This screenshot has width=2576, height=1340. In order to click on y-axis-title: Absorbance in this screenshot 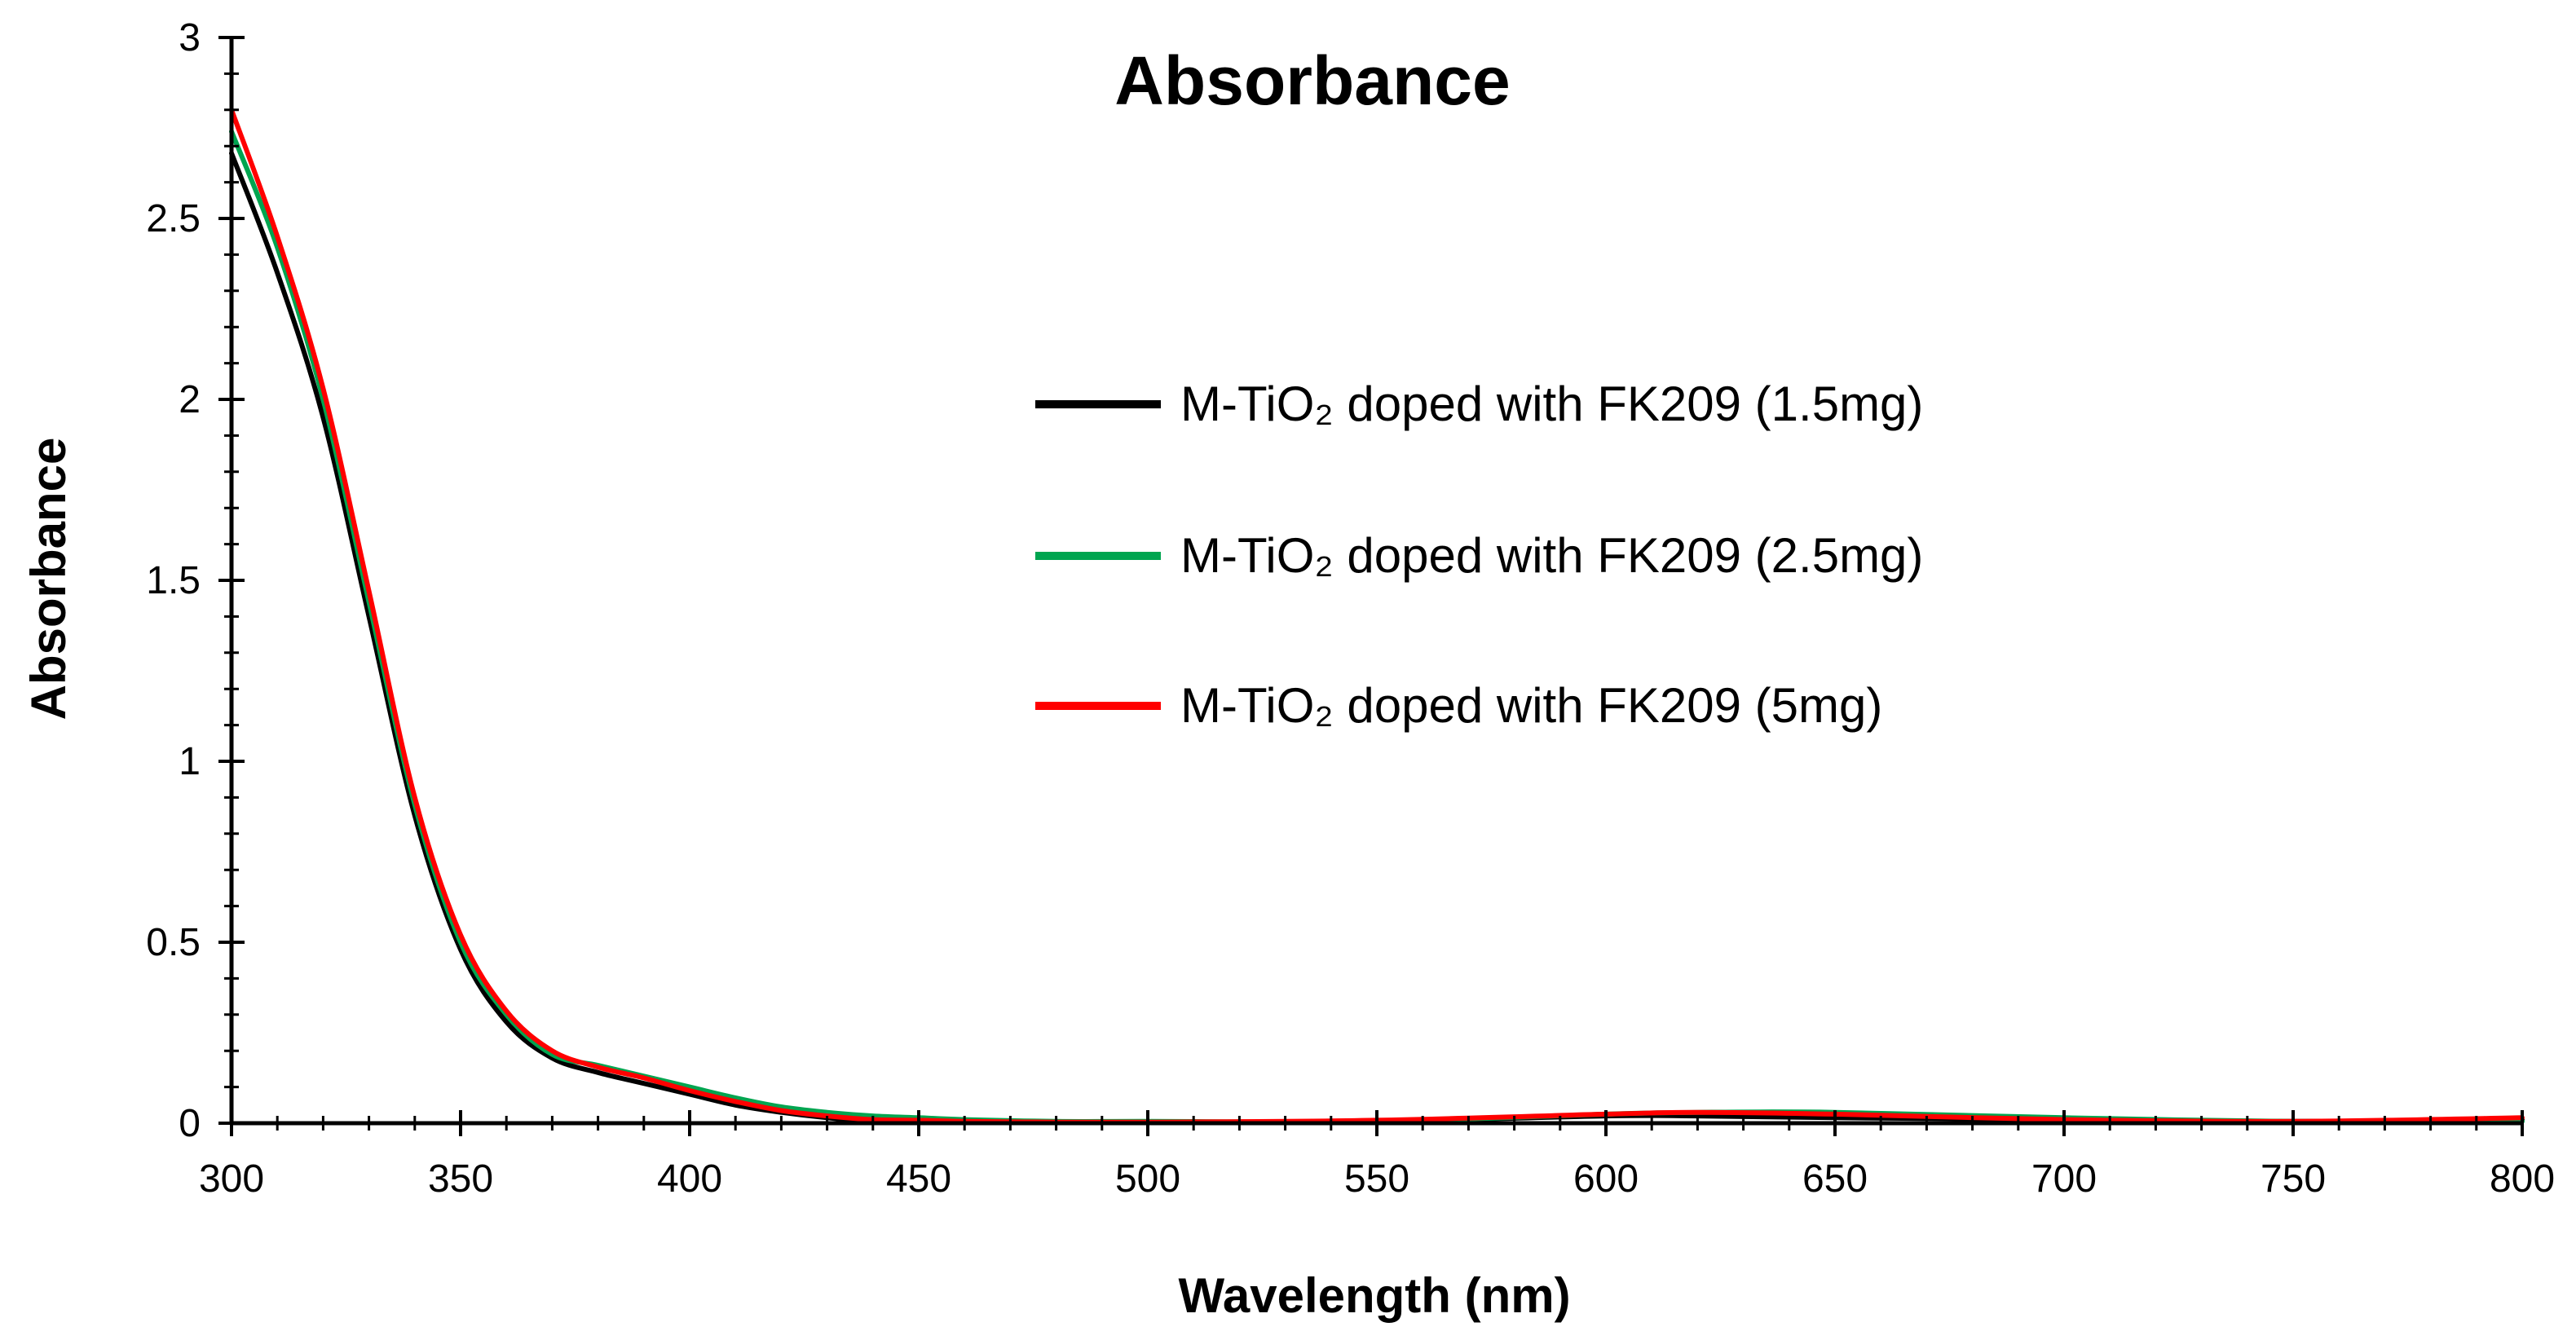, I will do `click(48, 579)`.